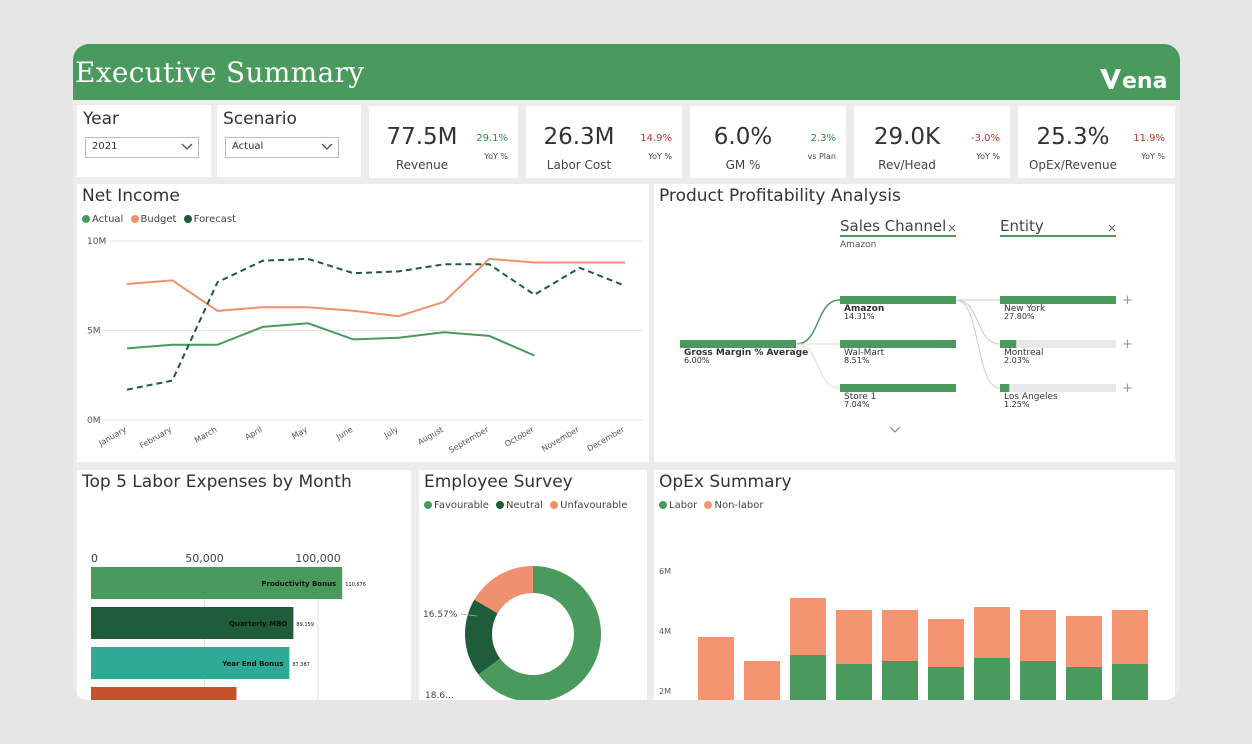 The width and height of the screenshot is (1252, 744). I want to click on net-income-legend: Actual Budget Forecast, so click(161, 219).